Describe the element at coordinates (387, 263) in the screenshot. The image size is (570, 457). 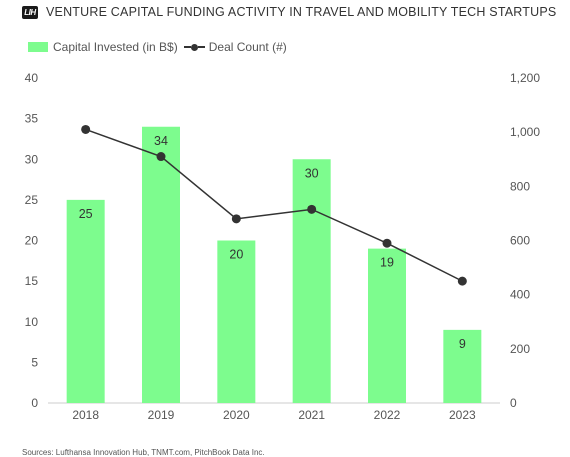
I see `bar-value-label: 19` at that location.